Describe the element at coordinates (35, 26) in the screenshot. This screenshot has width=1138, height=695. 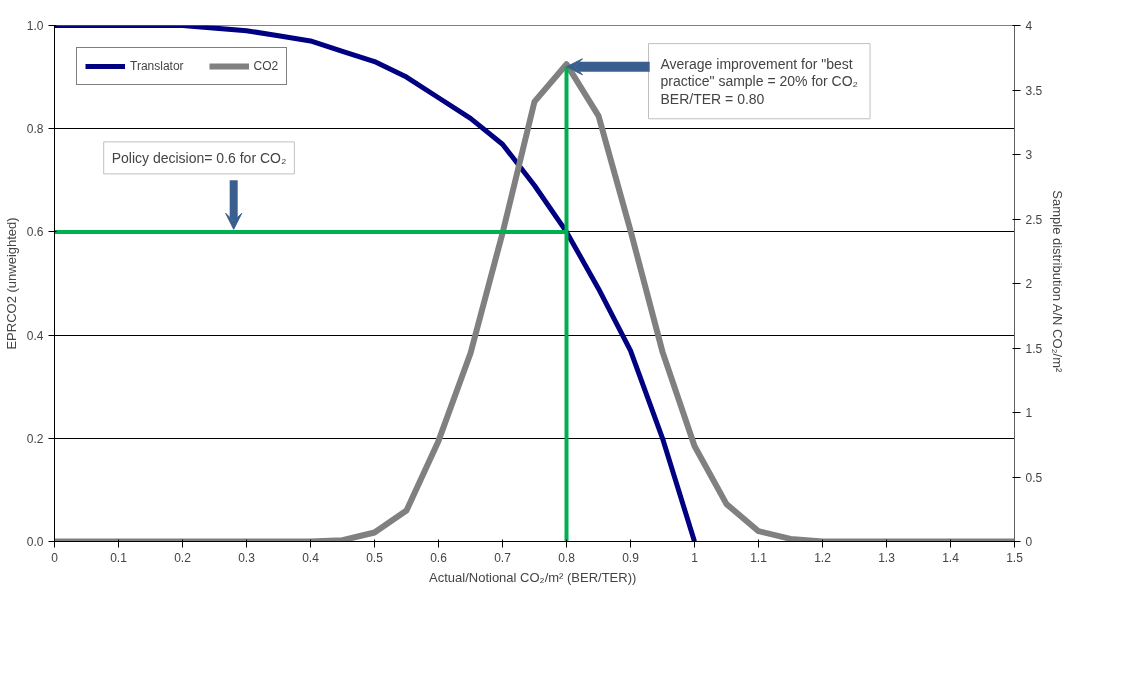
I see `y-tick-label: 1.0` at that location.